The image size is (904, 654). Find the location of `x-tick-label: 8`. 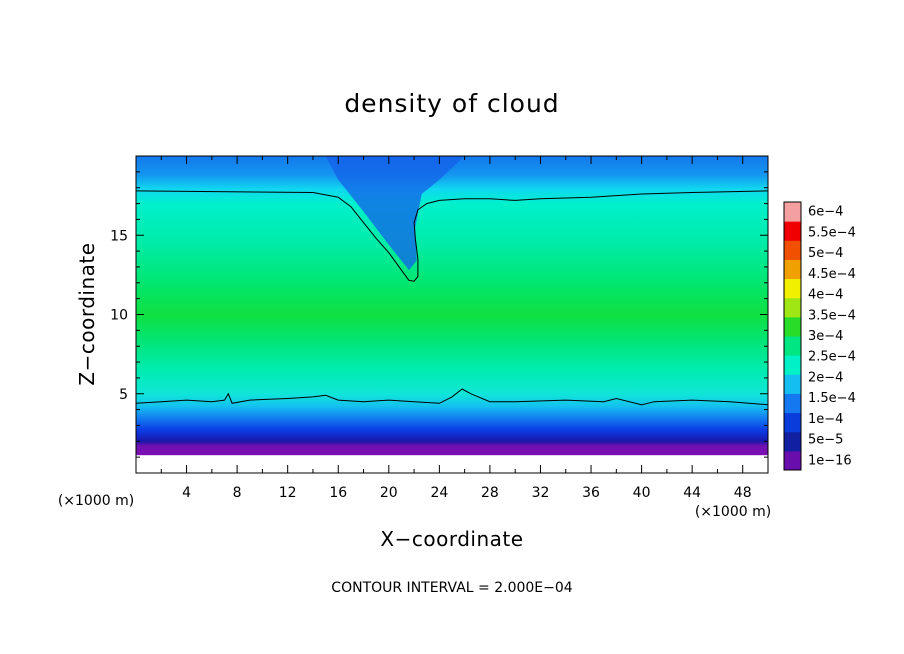

x-tick-label: 8 is located at coordinates (237, 493).